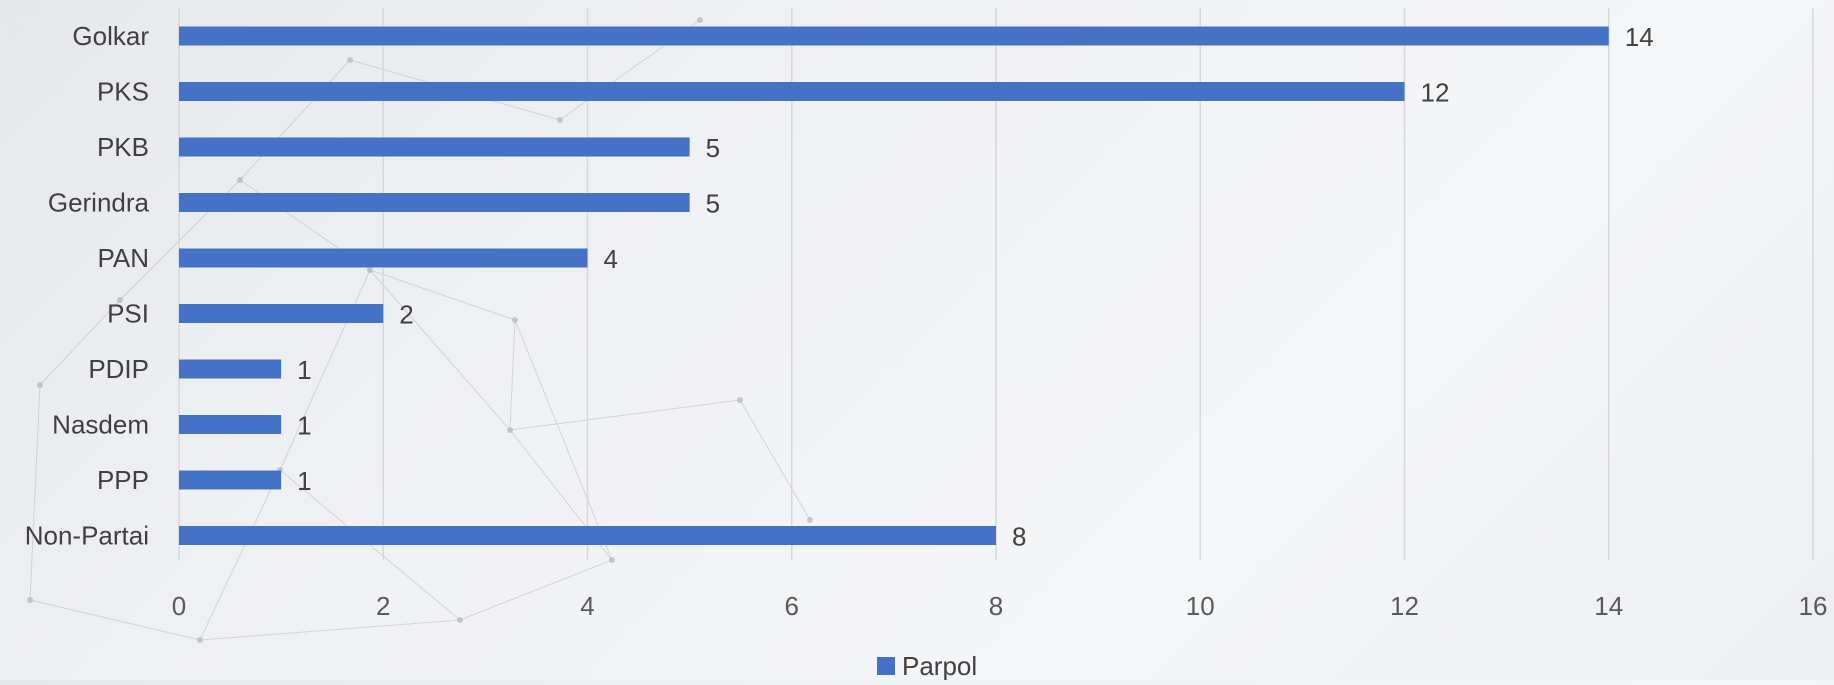 This screenshot has height=685, width=1834. What do you see at coordinates (110, 36) in the screenshot?
I see `category-label: Golkar` at bounding box center [110, 36].